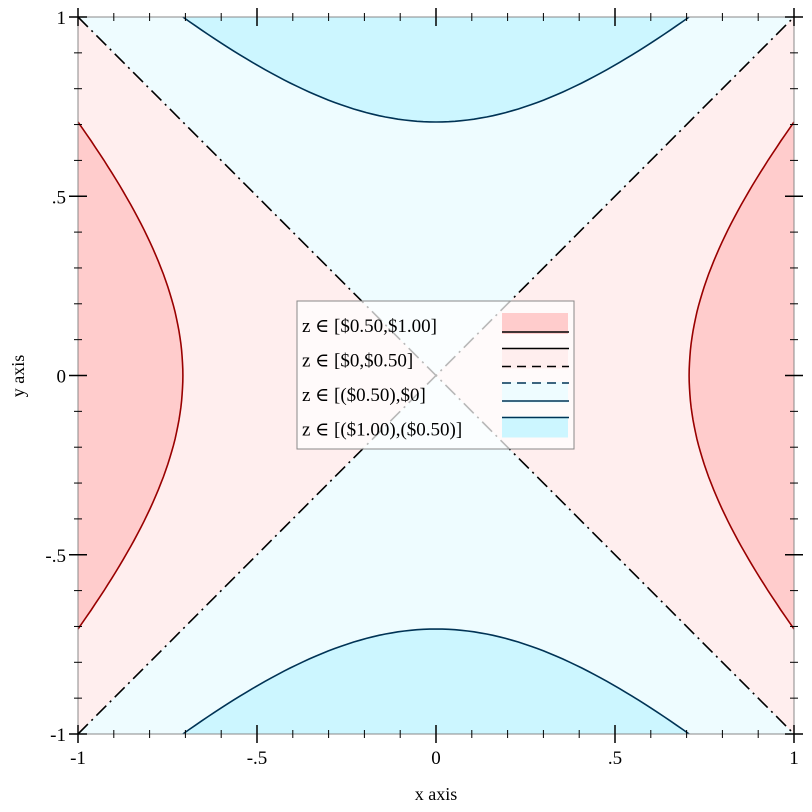 This screenshot has width=812, height=812. I want to click on band-neg-high-top, so click(436, 69).